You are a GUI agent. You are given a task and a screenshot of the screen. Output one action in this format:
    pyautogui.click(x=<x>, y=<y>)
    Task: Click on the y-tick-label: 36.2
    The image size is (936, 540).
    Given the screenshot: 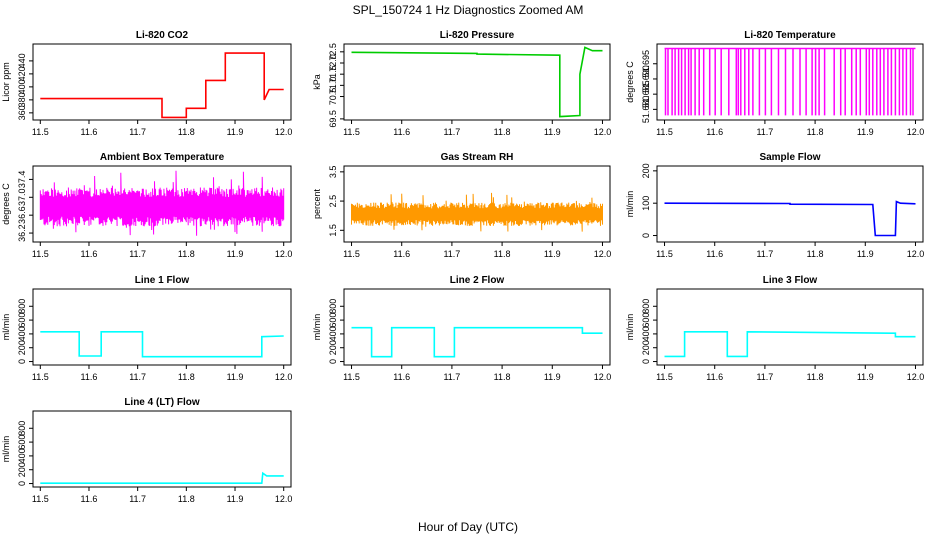 What is the action you would take?
    pyautogui.click(x=22, y=233)
    